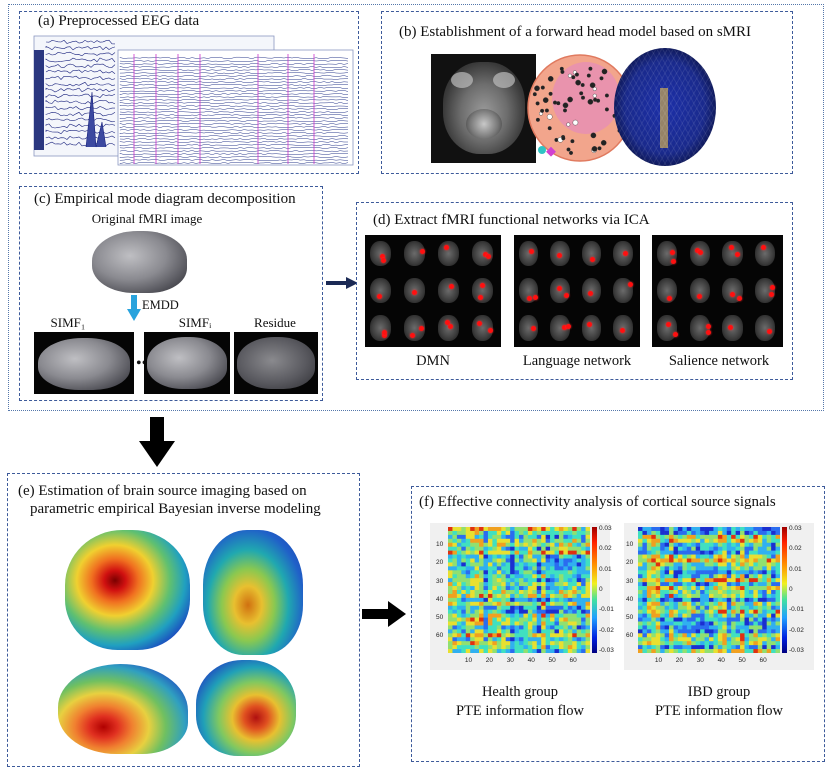 Image resolution: width=833 pixels, height=777 pixels. What do you see at coordinates (84, 363) in the screenshot?
I see `simf1-image` at bounding box center [84, 363].